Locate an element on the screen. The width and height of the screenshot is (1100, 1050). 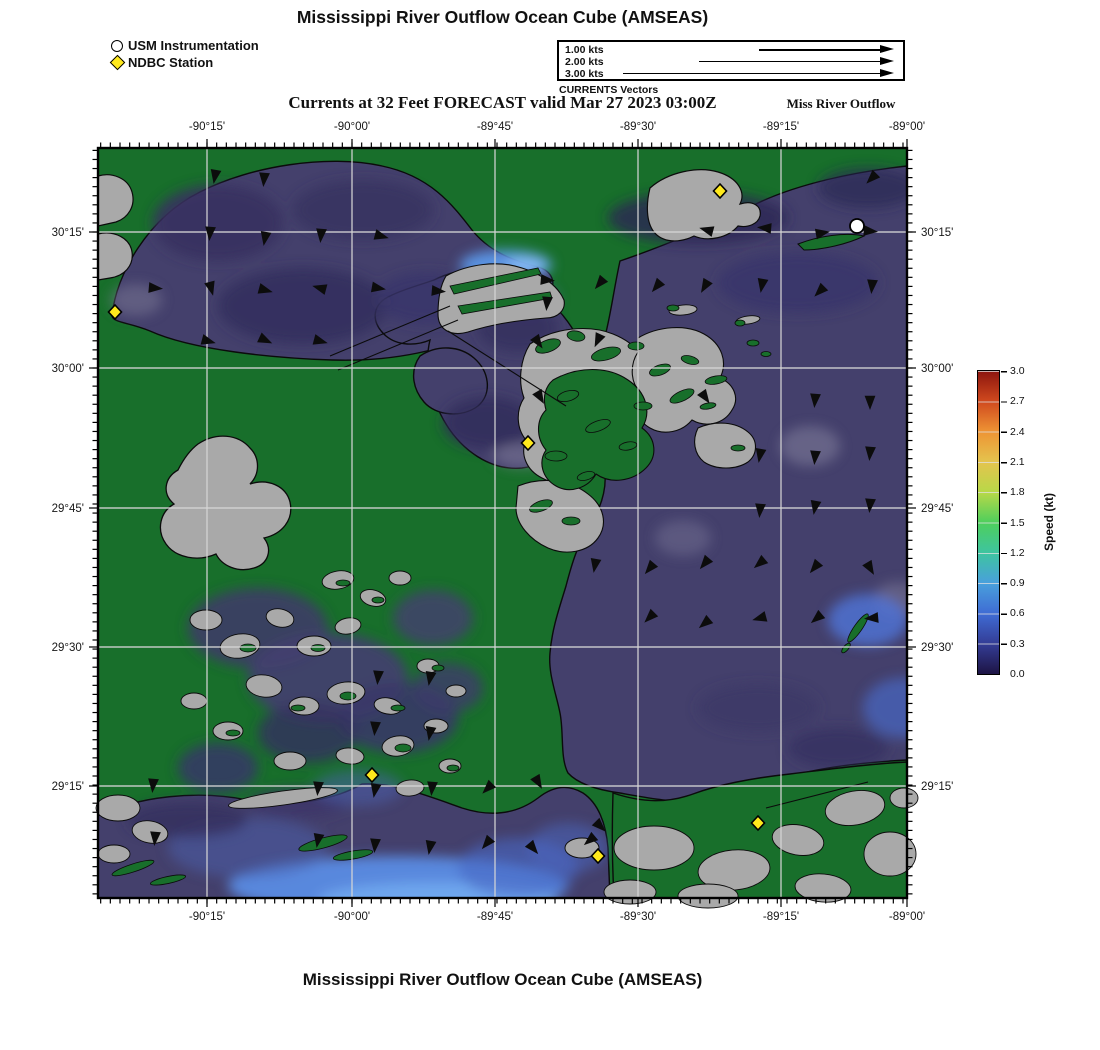
legend-label: USM Instrumentation is located at coordinates (193, 45).